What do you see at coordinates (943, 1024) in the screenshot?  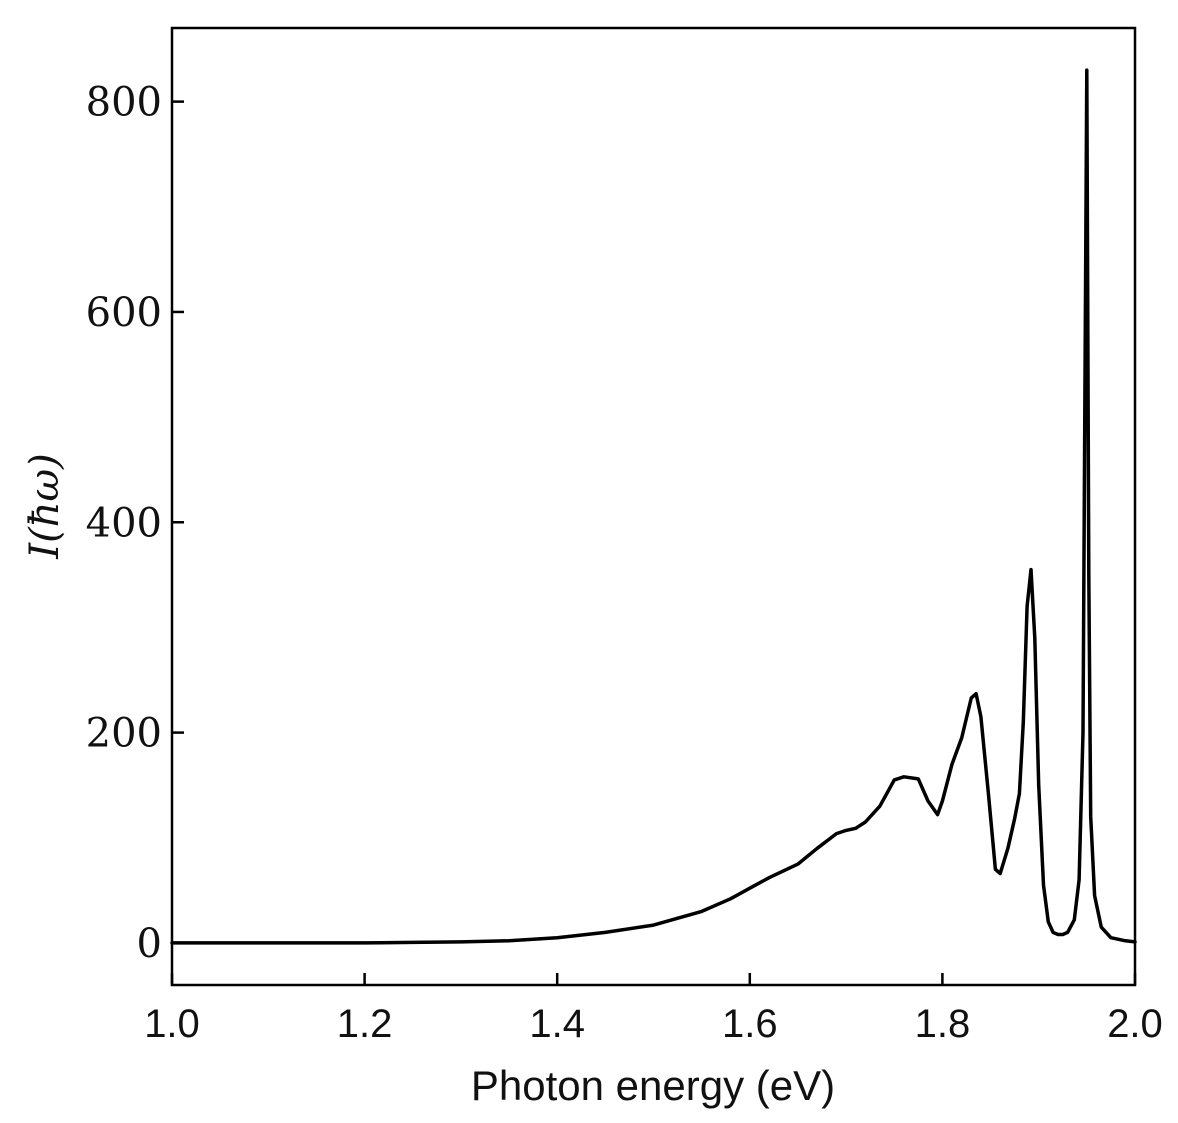 I see `x-tick-label: 1.8` at bounding box center [943, 1024].